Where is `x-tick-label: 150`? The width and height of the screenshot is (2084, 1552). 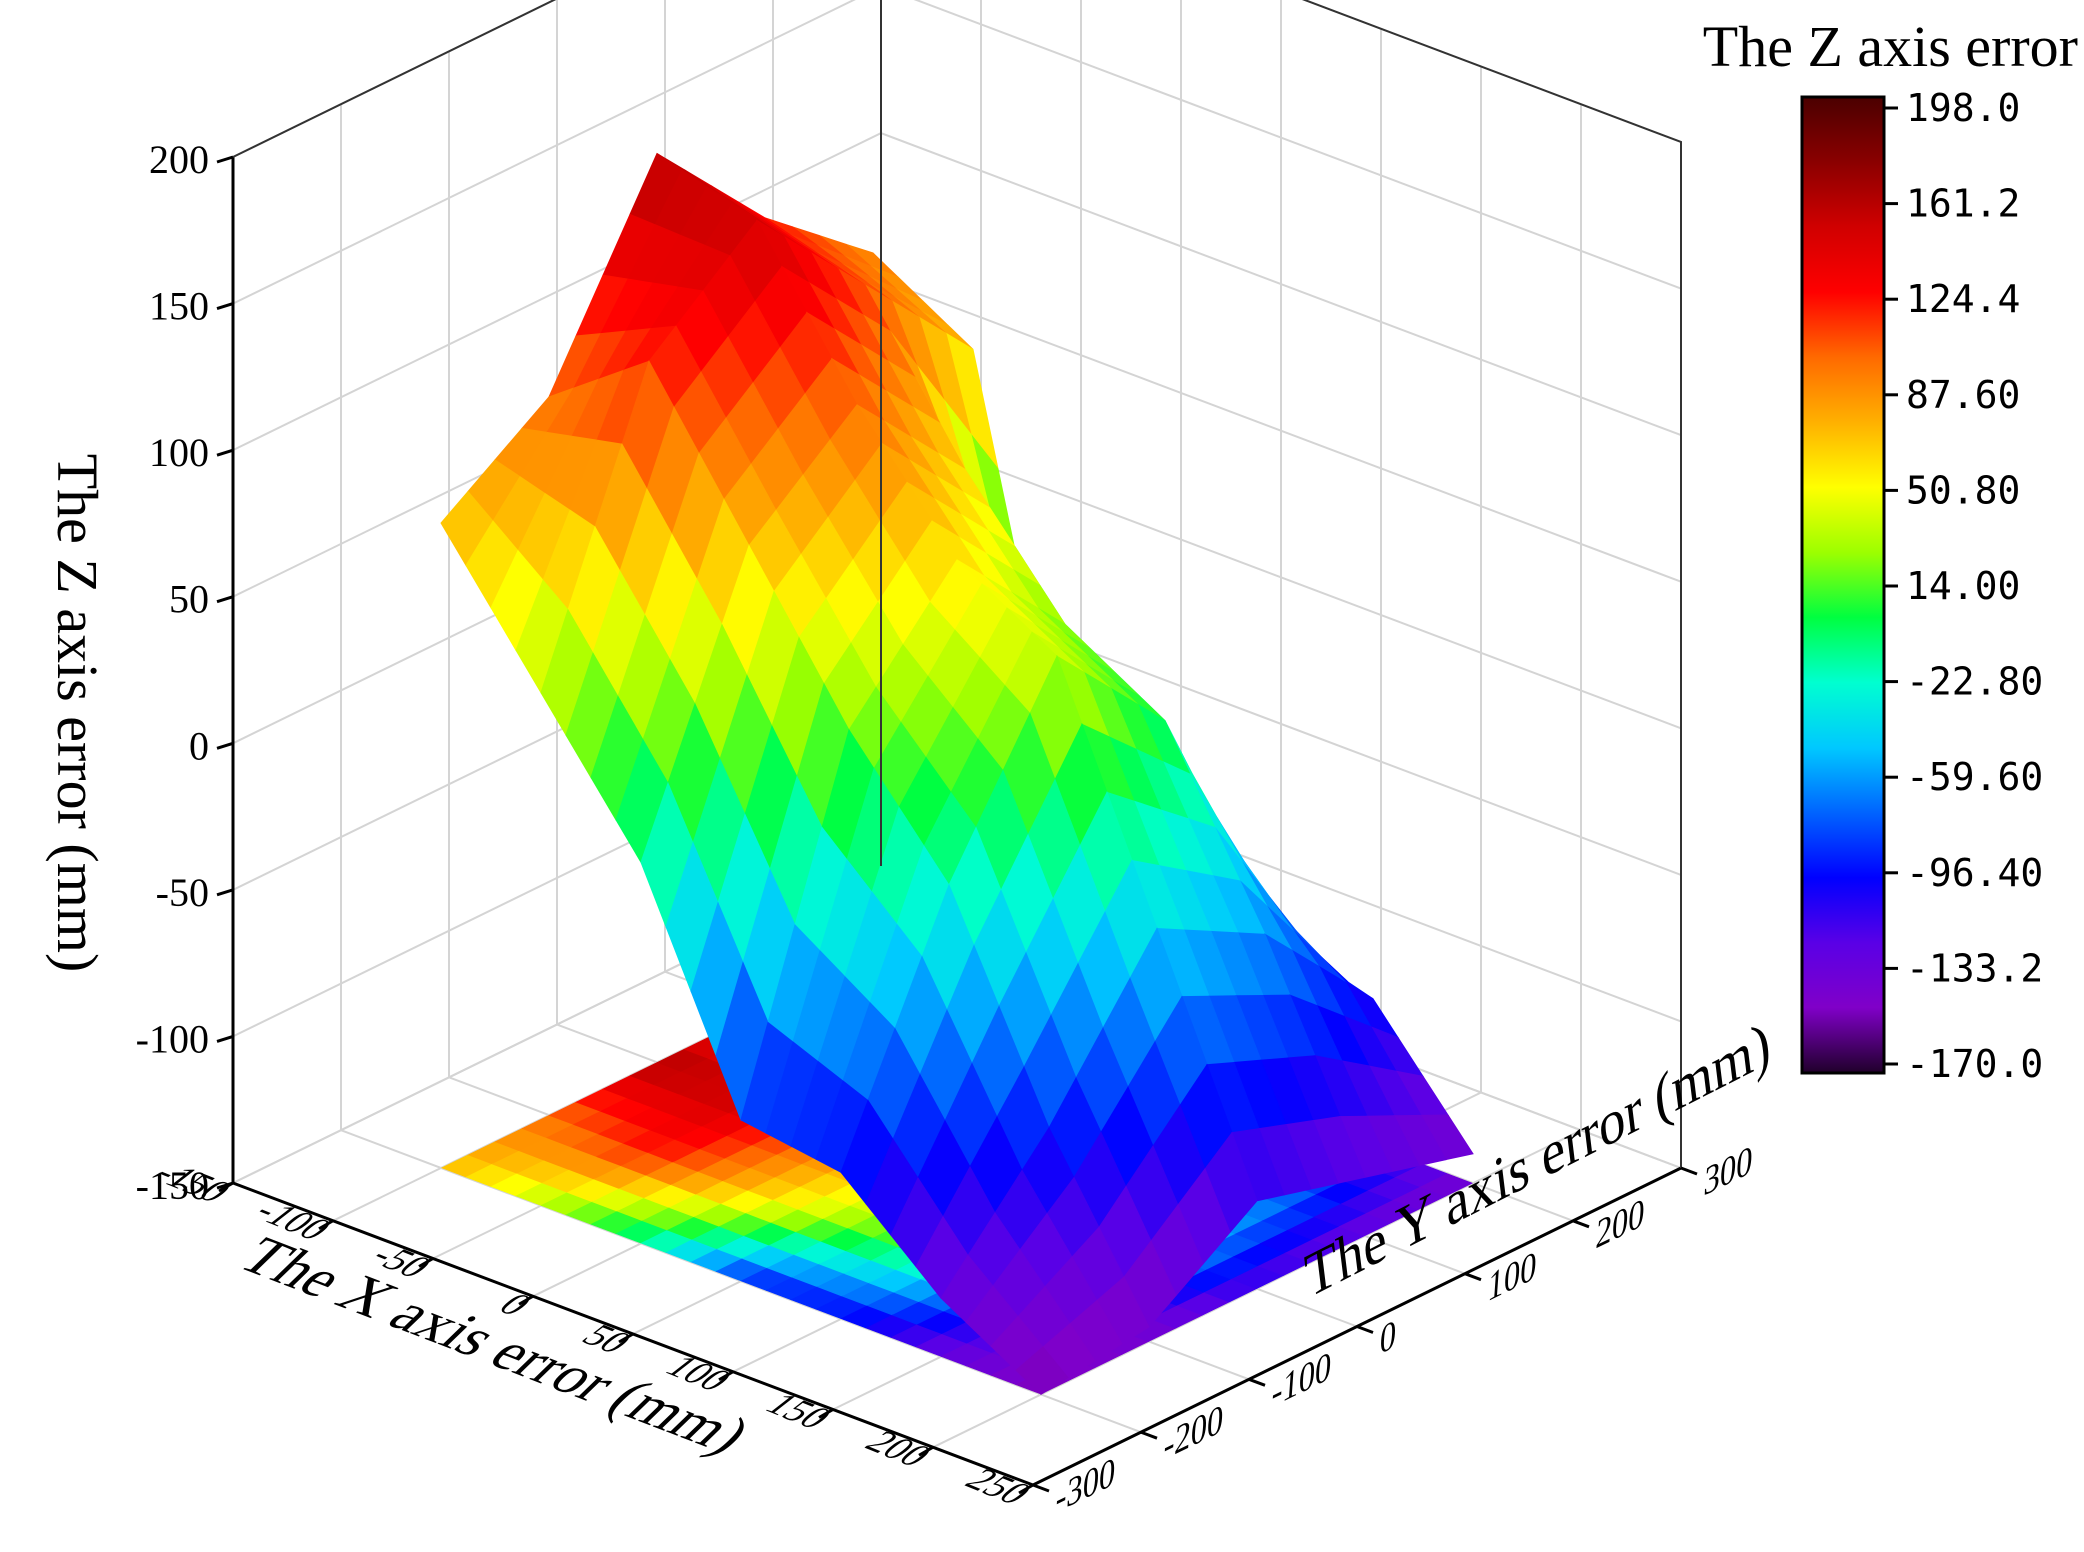 x-tick-label: 150 is located at coordinates (798, 1411).